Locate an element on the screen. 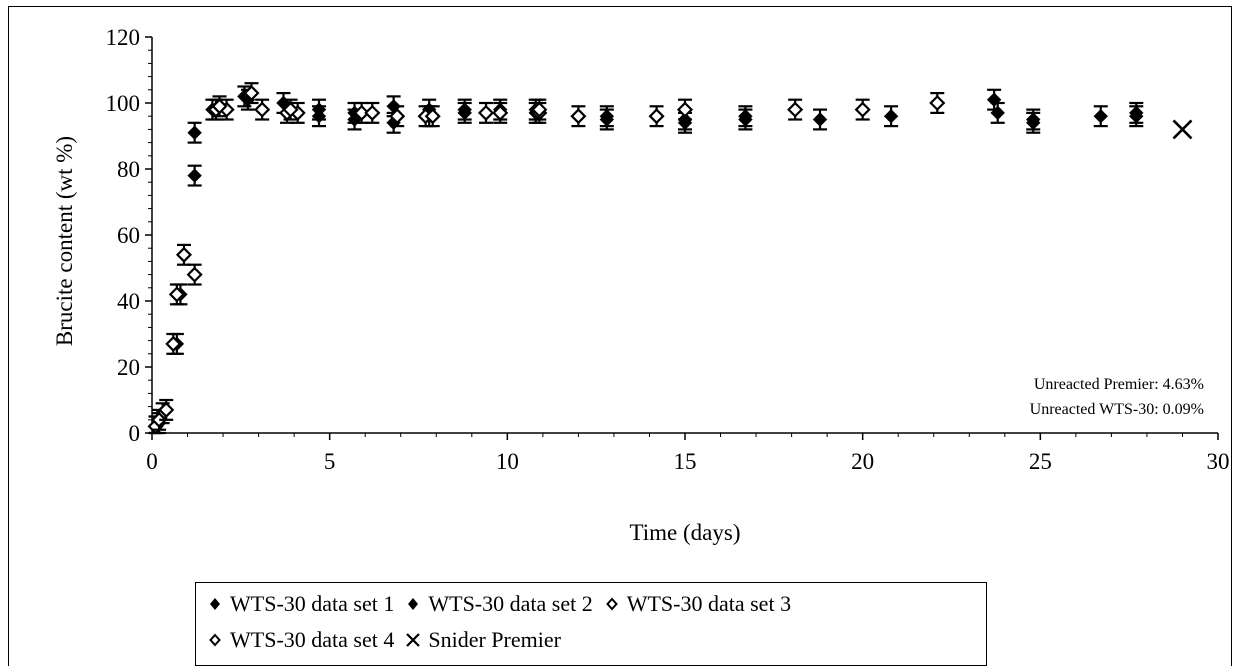 This screenshot has width=1237, height=667. x-tick-label: 0 is located at coordinates (152, 461).